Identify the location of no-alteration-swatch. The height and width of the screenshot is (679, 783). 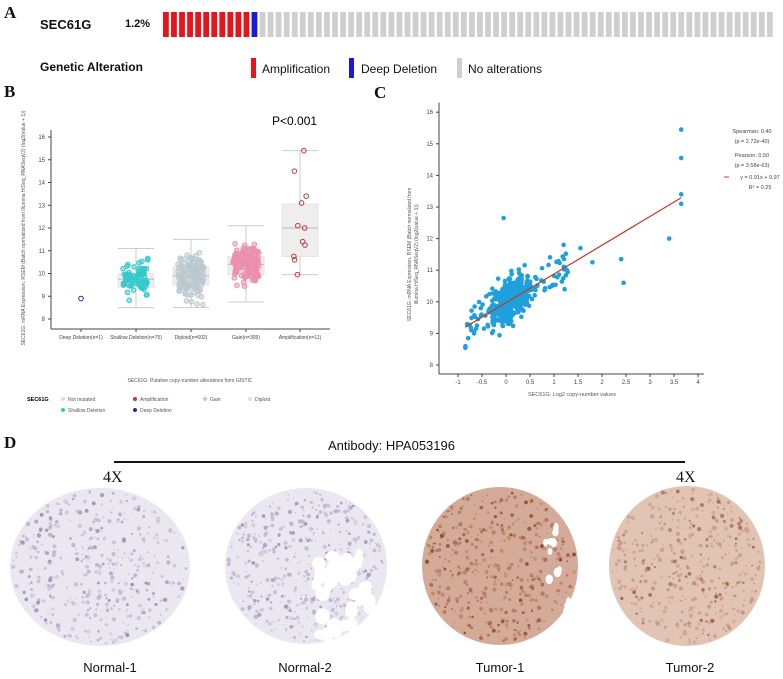
(459, 68).